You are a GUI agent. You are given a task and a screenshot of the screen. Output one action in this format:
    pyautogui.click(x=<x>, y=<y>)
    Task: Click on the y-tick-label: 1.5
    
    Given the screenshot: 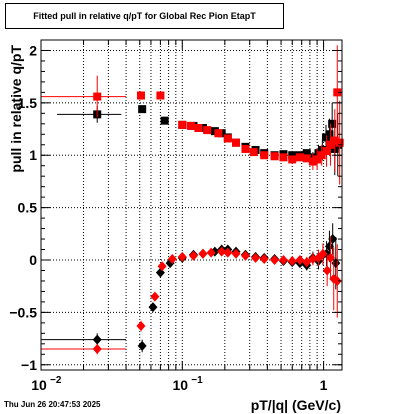 What is the action you would take?
    pyautogui.click(x=28, y=103)
    